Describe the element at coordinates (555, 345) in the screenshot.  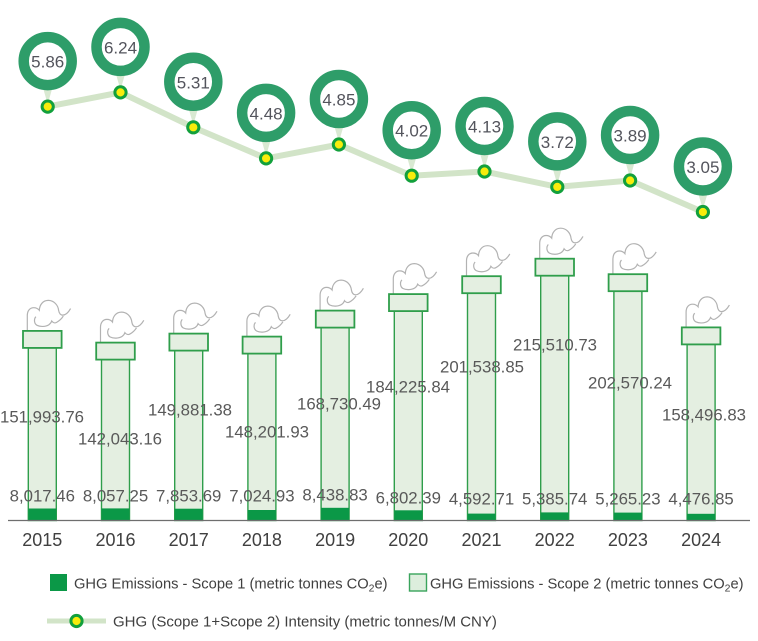
I see `svg-text: 215,510.73` at that location.